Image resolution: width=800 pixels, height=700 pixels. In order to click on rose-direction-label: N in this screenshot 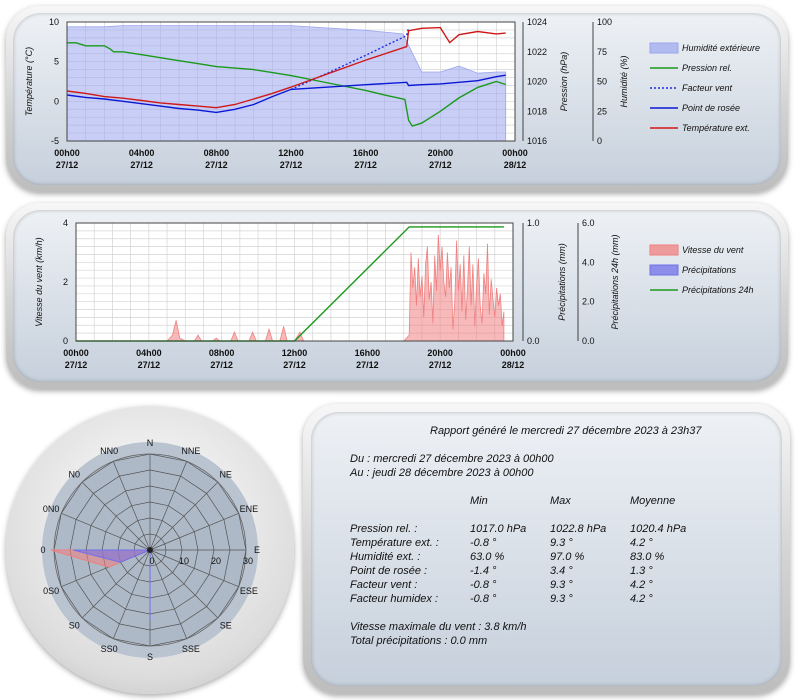, I will do `click(150, 443)`.